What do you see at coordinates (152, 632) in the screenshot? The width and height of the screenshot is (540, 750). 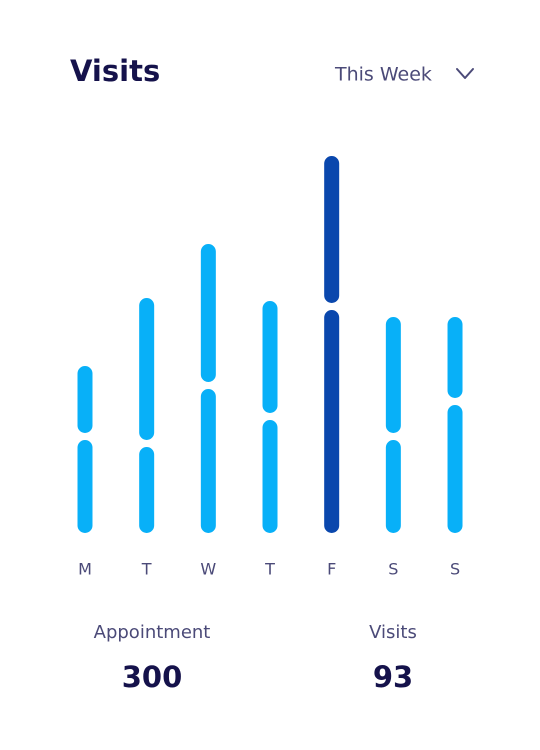 I see `summary-label: Appointment` at bounding box center [152, 632].